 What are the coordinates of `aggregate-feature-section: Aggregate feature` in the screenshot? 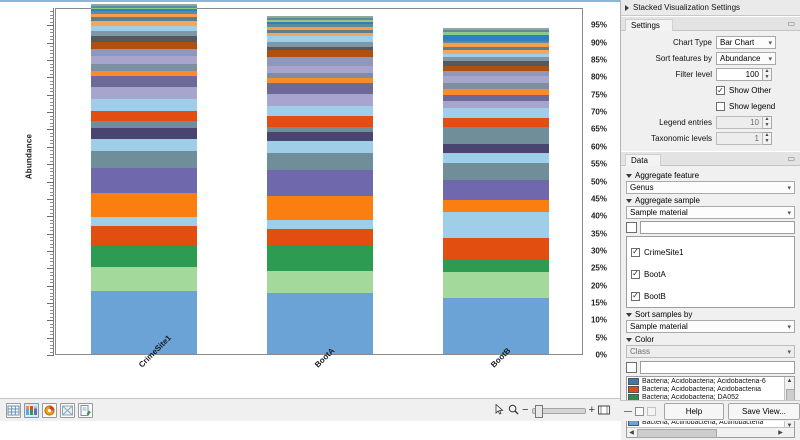 It's located at (710, 175).